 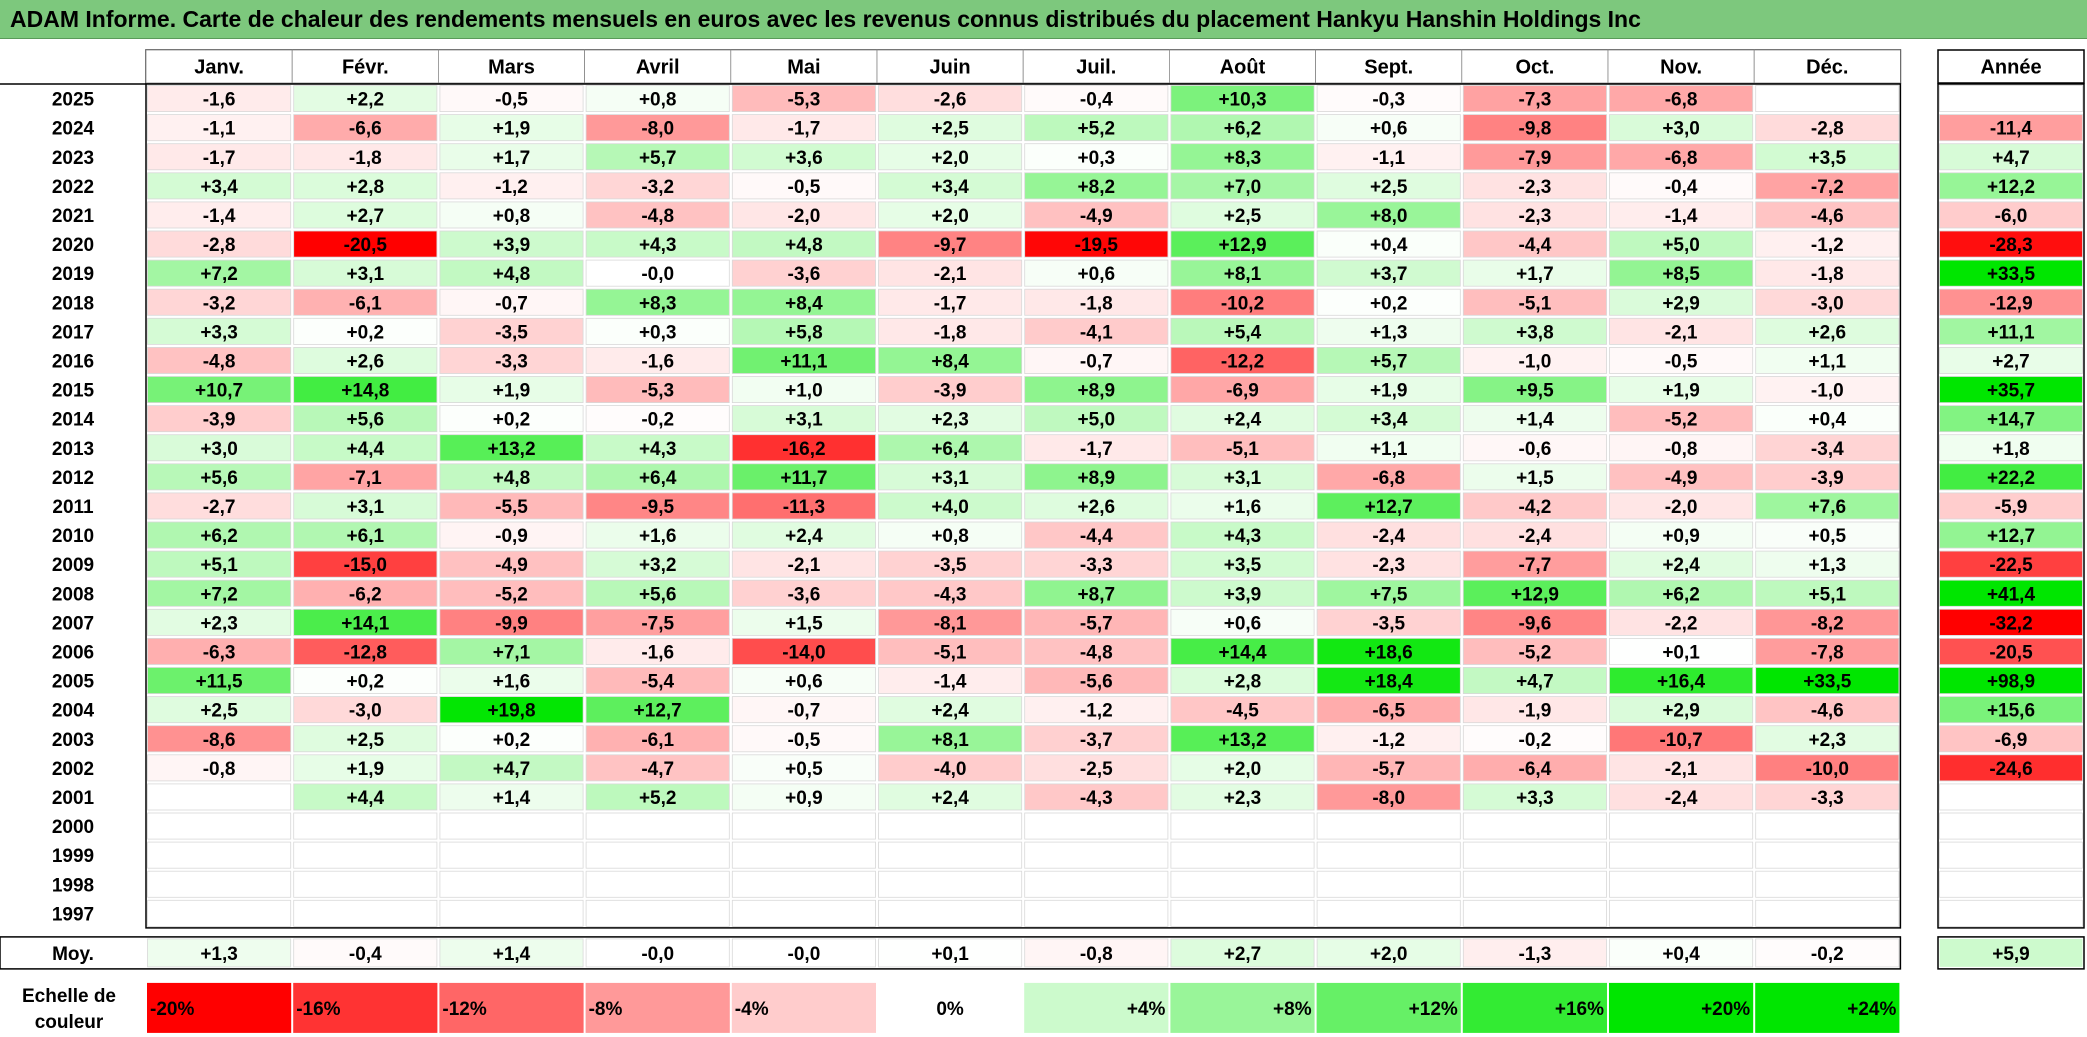 I want to click on cell-value: +4,4, so click(x=366, y=449).